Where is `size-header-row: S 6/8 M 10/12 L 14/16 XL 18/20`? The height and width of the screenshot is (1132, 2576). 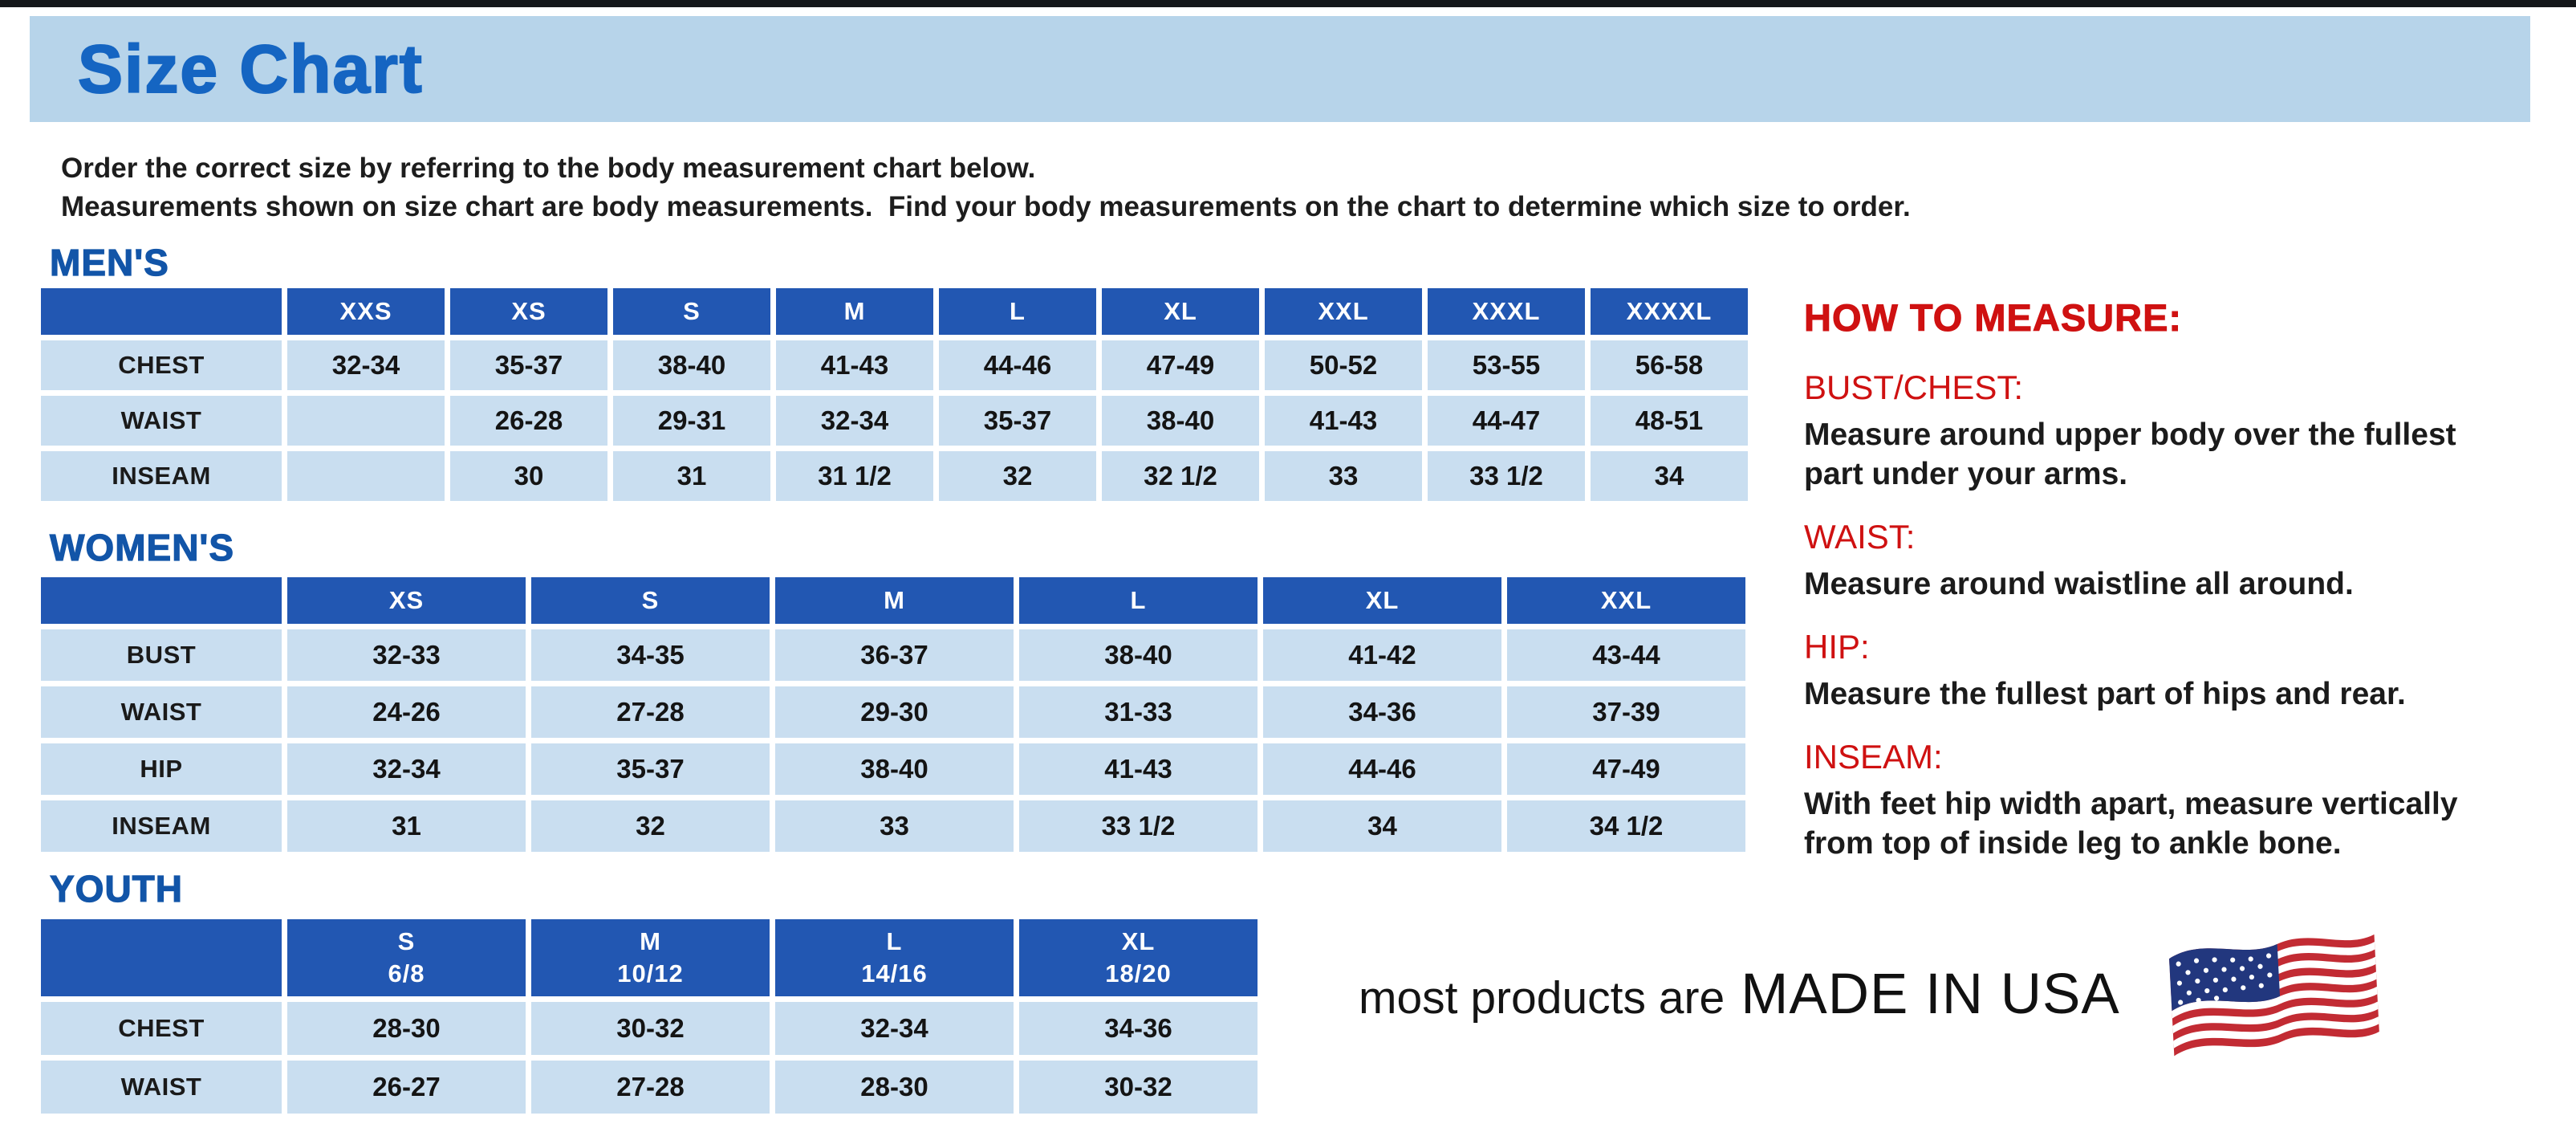
size-header-row: S 6/8 M 10/12 L 14/16 XL 18/20 is located at coordinates (649, 957).